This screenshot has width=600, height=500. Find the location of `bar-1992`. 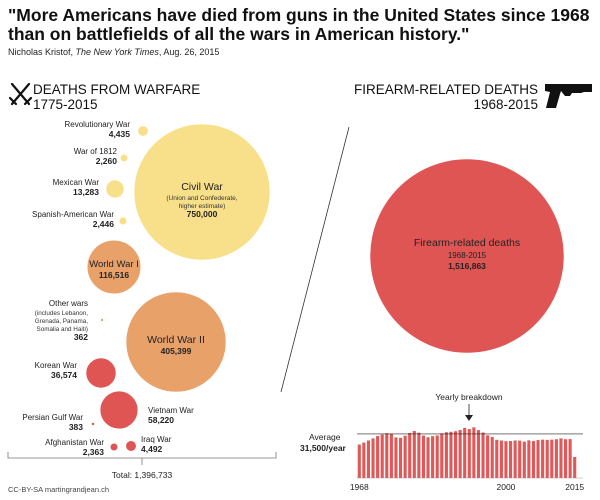

bar-1992 is located at coordinates (469, 453).